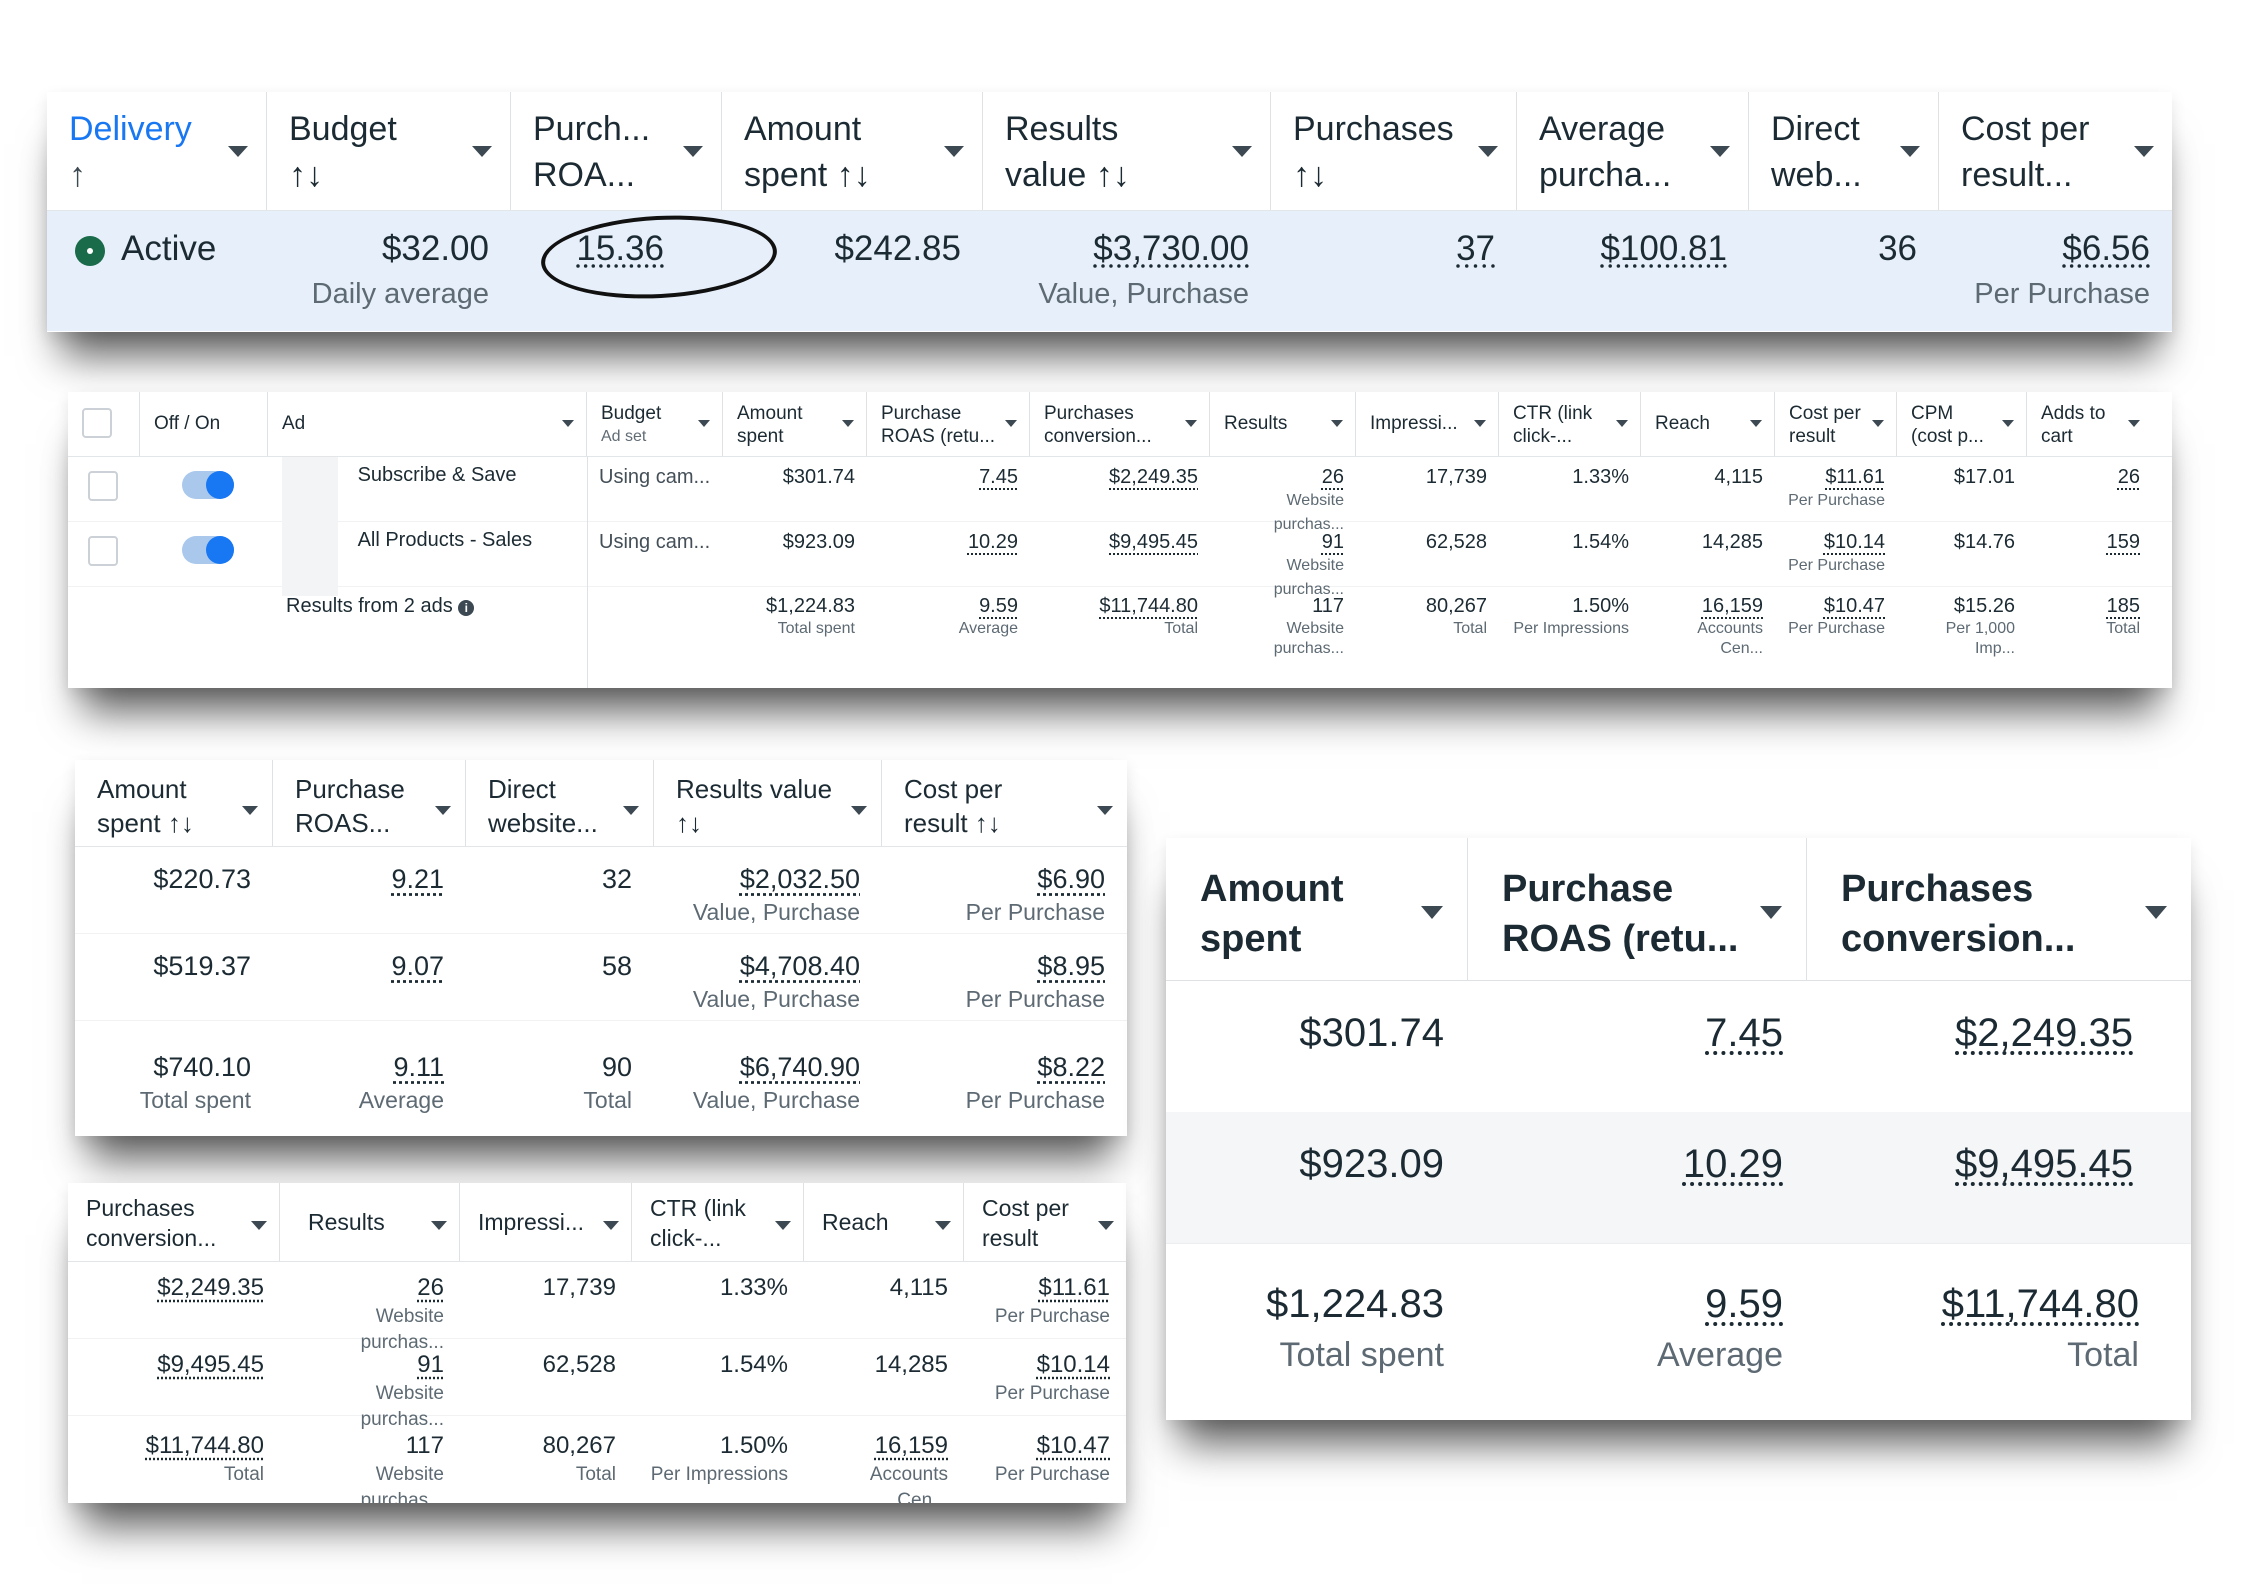  I want to click on column-header-adds-to-cart: Adds to cart, so click(2089, 424).